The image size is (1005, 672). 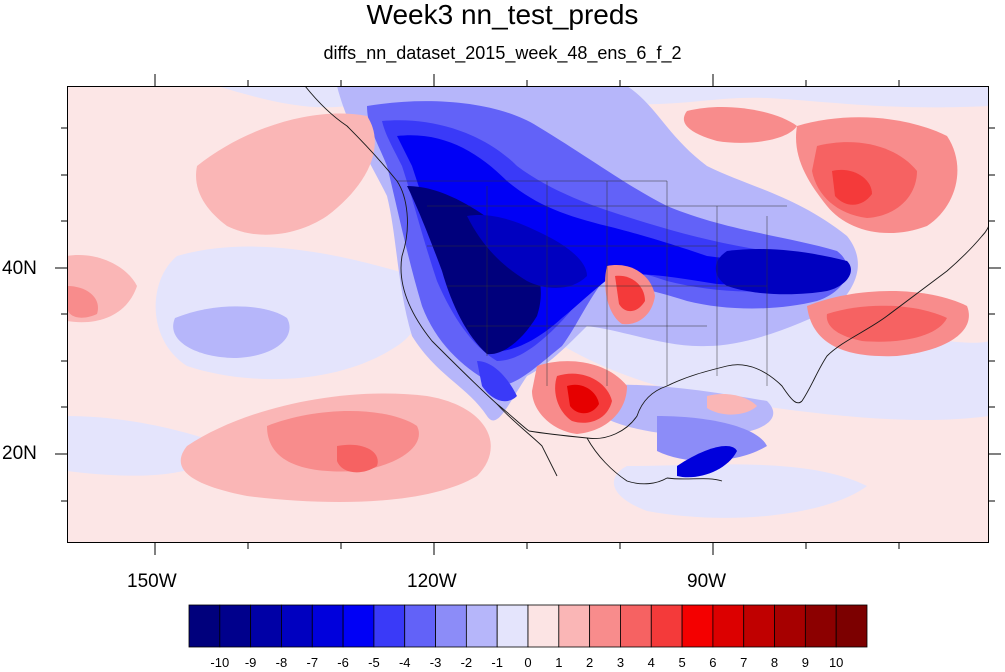 What do you see at coordinates (19, 268) in the screenshot?
I see `lat-tick-label-40n: 40N` at bounding box center [19, 268].